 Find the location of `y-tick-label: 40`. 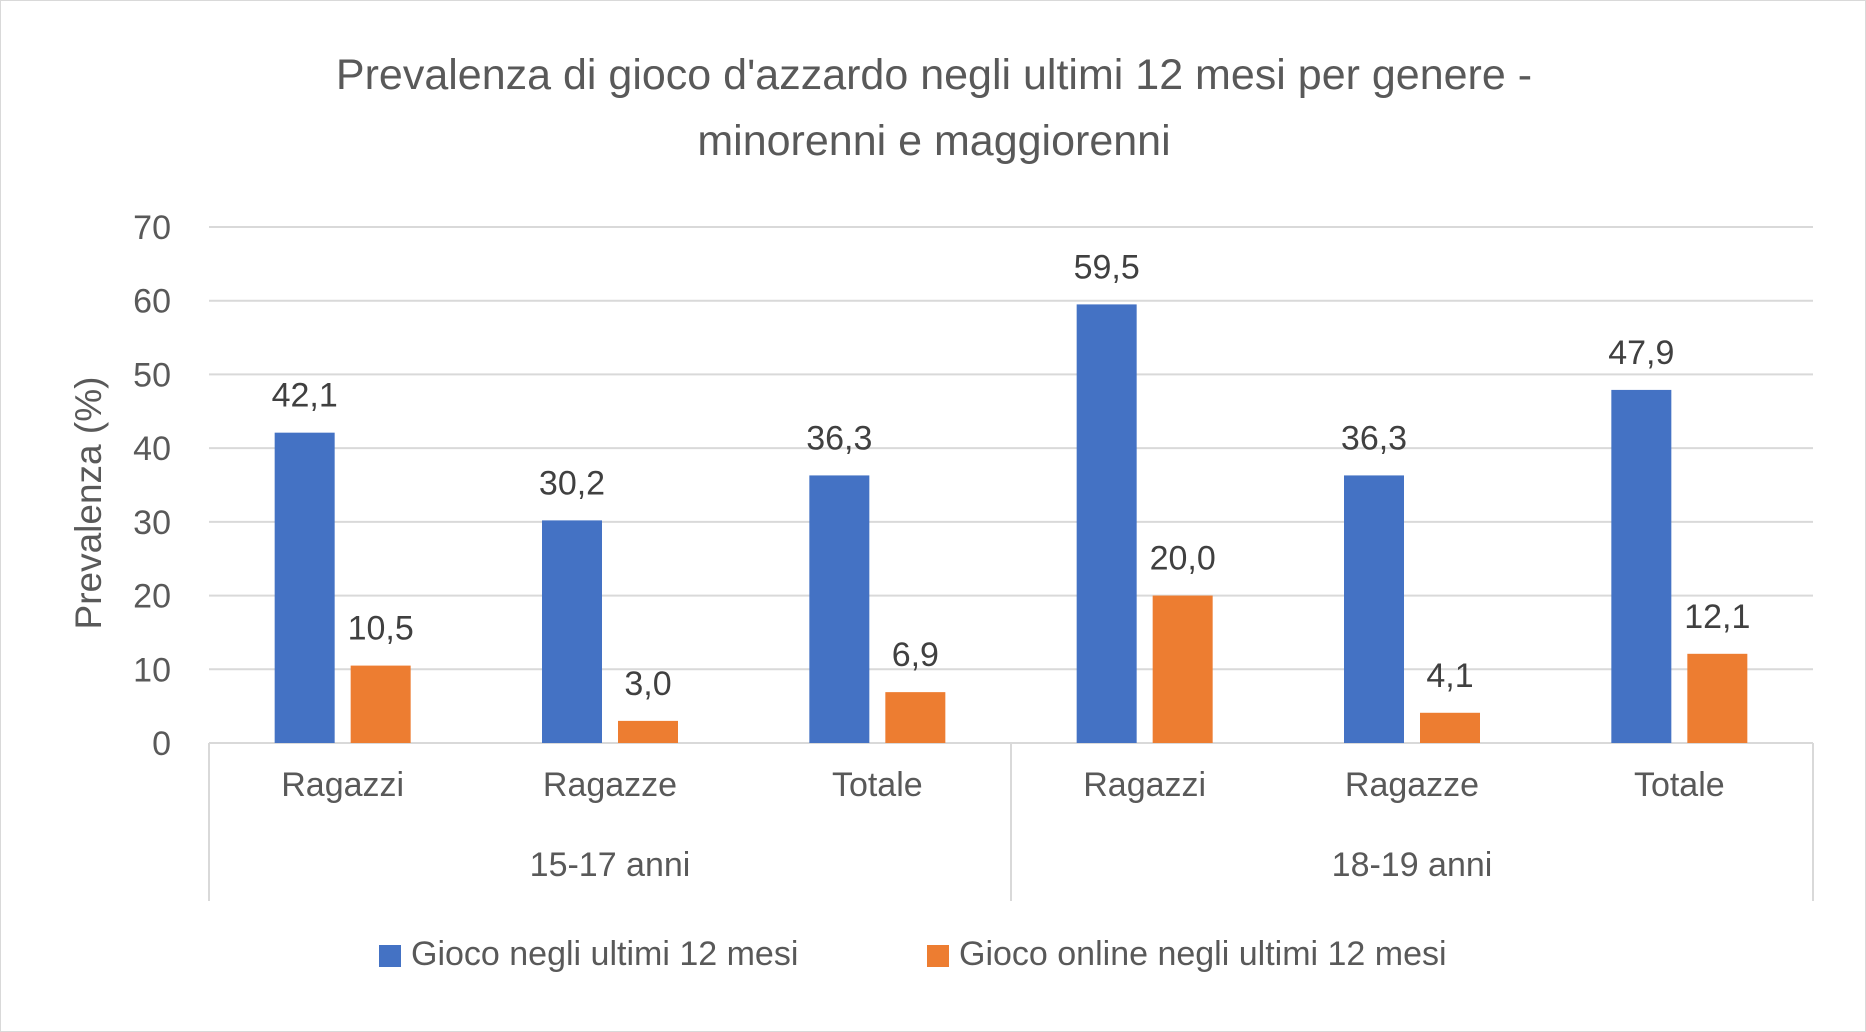

y-tick-label: 40 is located at coordinates (152, 449).